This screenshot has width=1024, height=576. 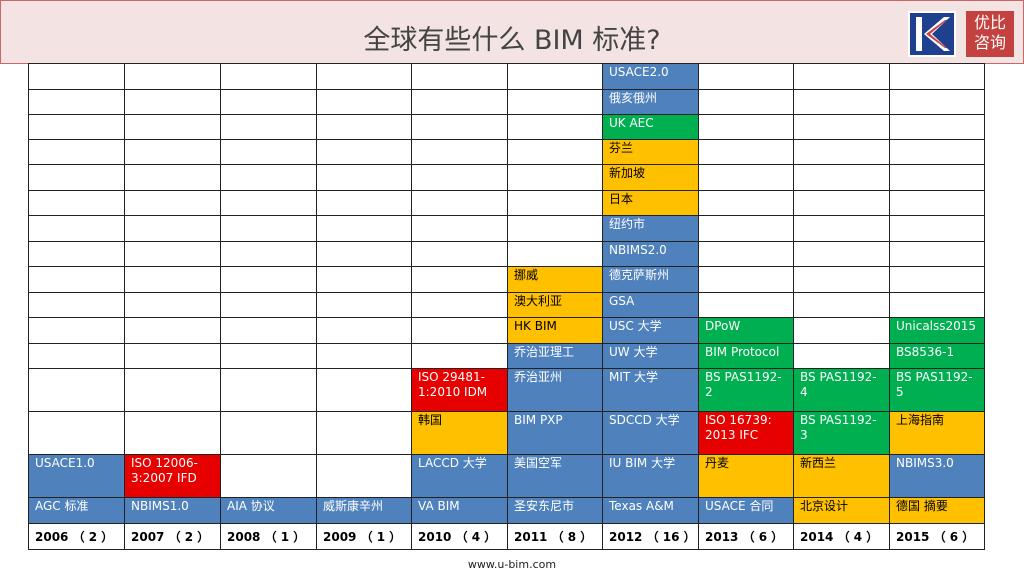 I want to click on standard-cell: NBIMS1.0, so click(x=172, y=510).